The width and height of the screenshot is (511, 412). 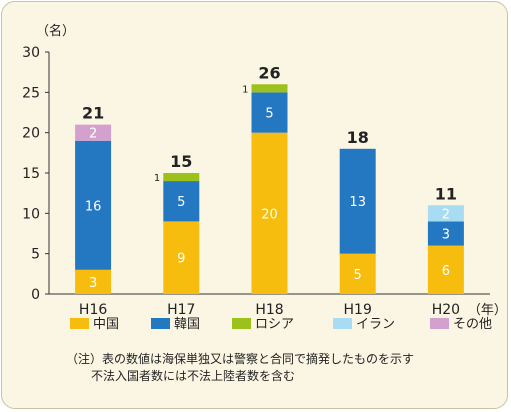 I want to click on segment-value-label: 20, so click(x=269, y=214).